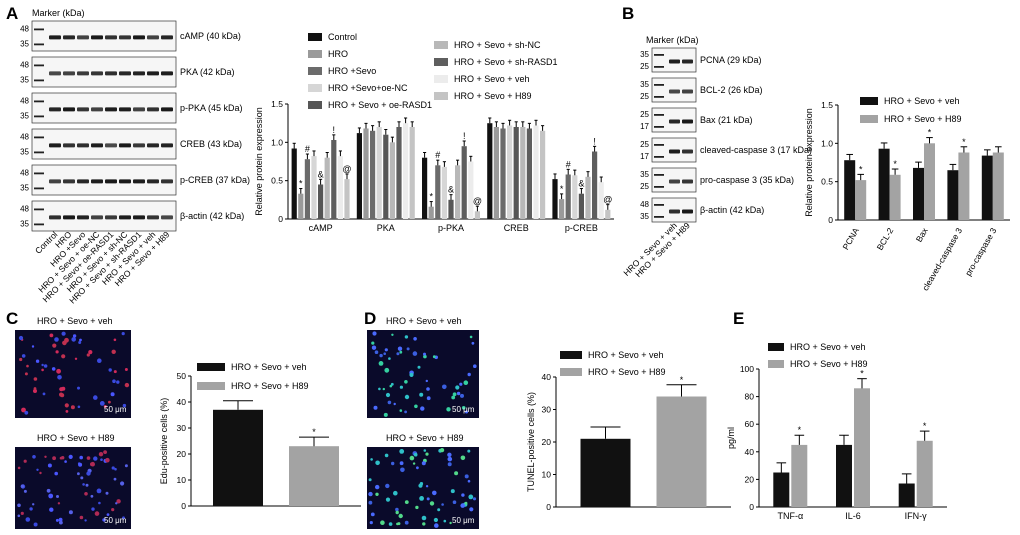  I want to click on y-tick-label: 10, so click(182, 480).